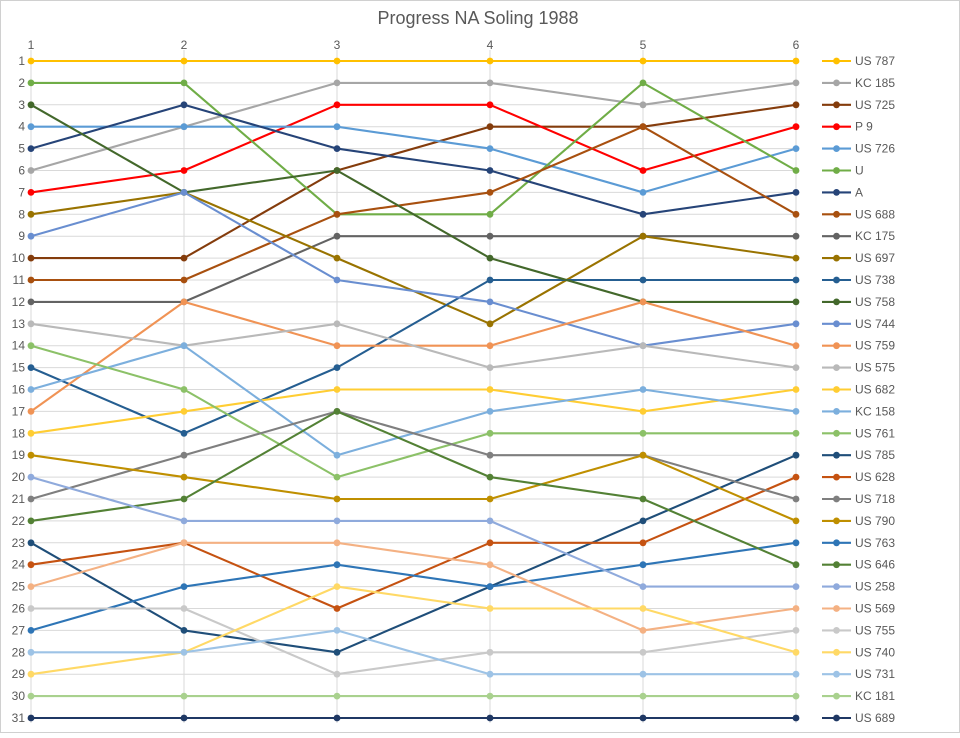  Describe the element at coordinates (875, 455) in the screenshot. I see `svg-text: US 785` at that location.